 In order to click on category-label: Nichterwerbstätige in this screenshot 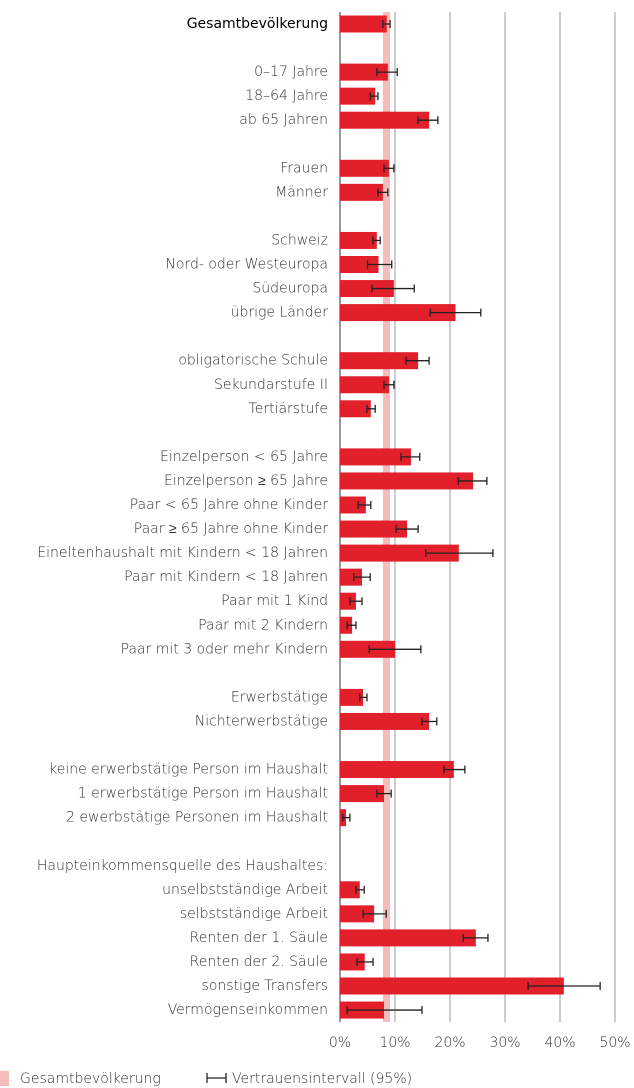, I will do `click(261, 721)`.